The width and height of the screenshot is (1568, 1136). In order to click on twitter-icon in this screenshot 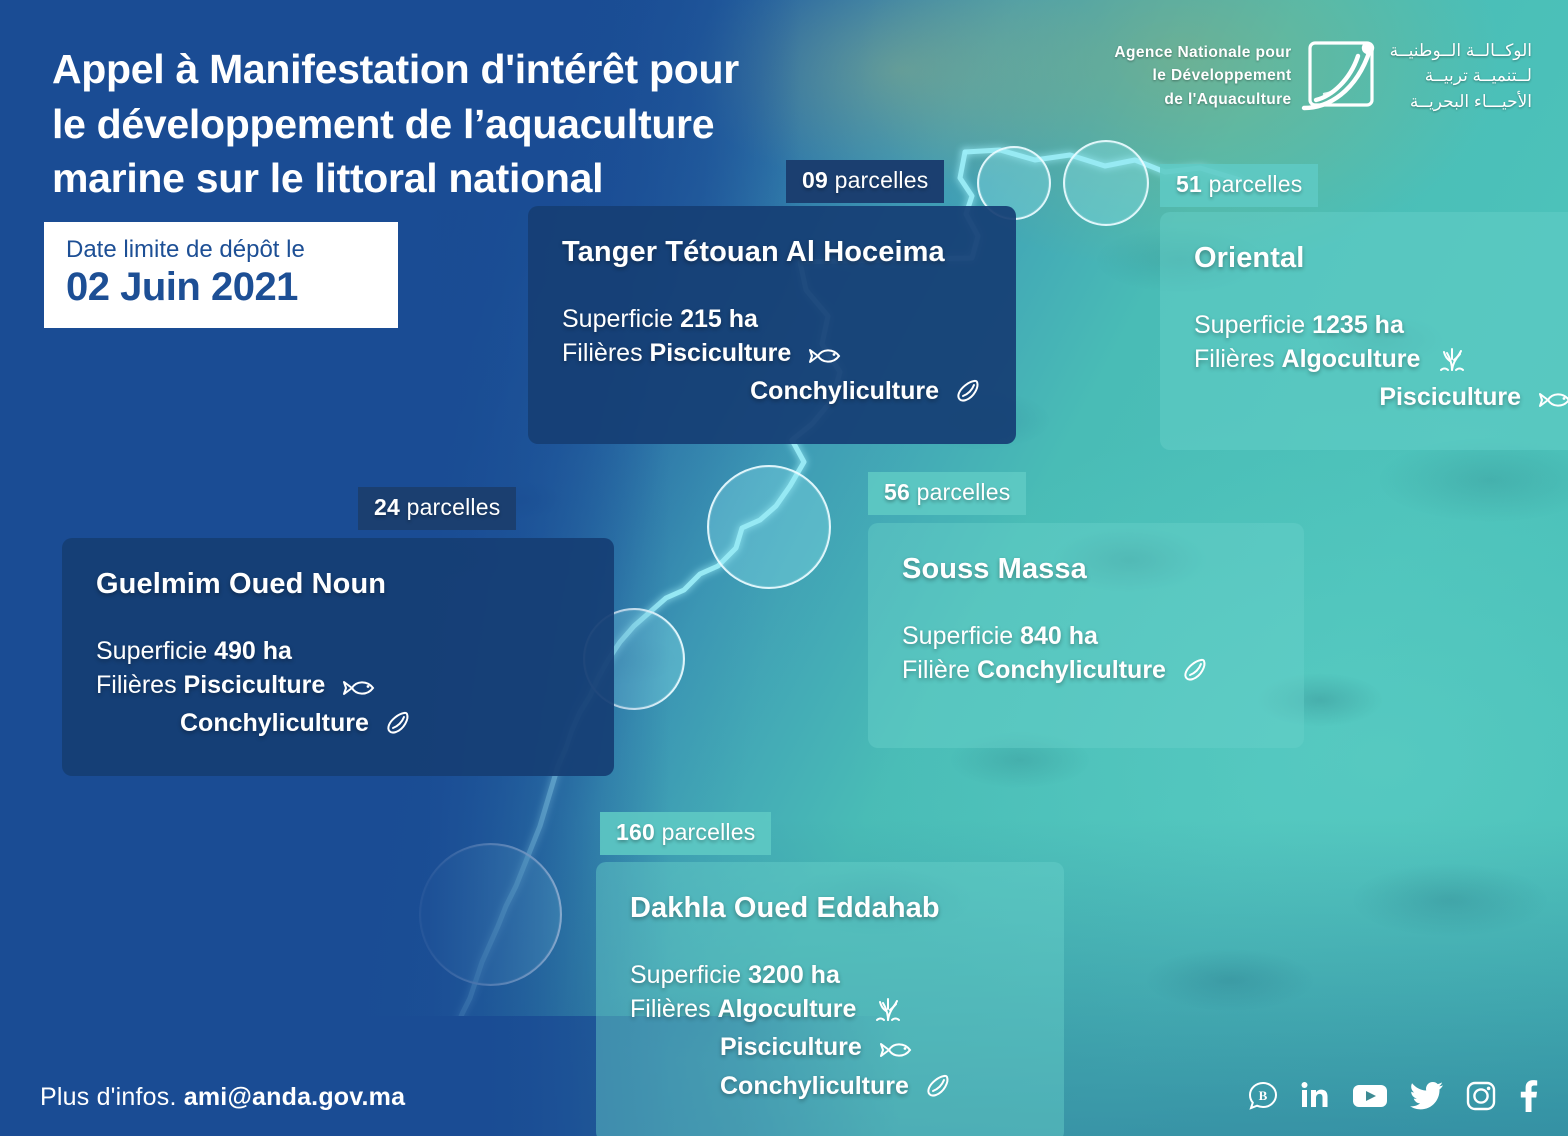, I will do `click(1427, 1096)`.